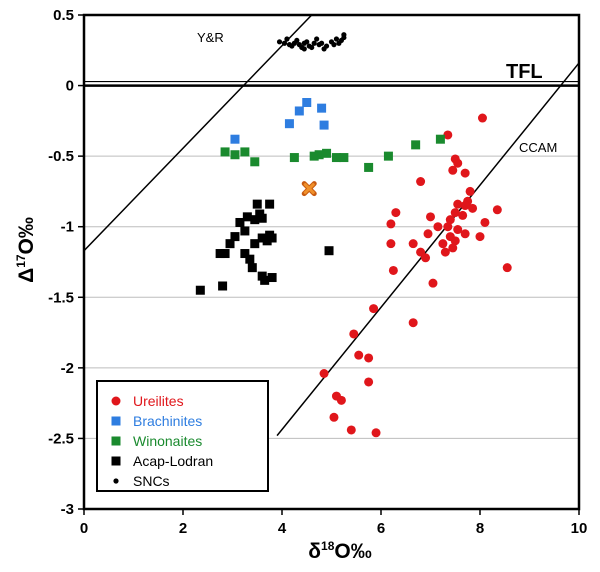 This screenshot has height=572, width=600. I want to click on y-tick-label: 0.5, so click(63, 15).